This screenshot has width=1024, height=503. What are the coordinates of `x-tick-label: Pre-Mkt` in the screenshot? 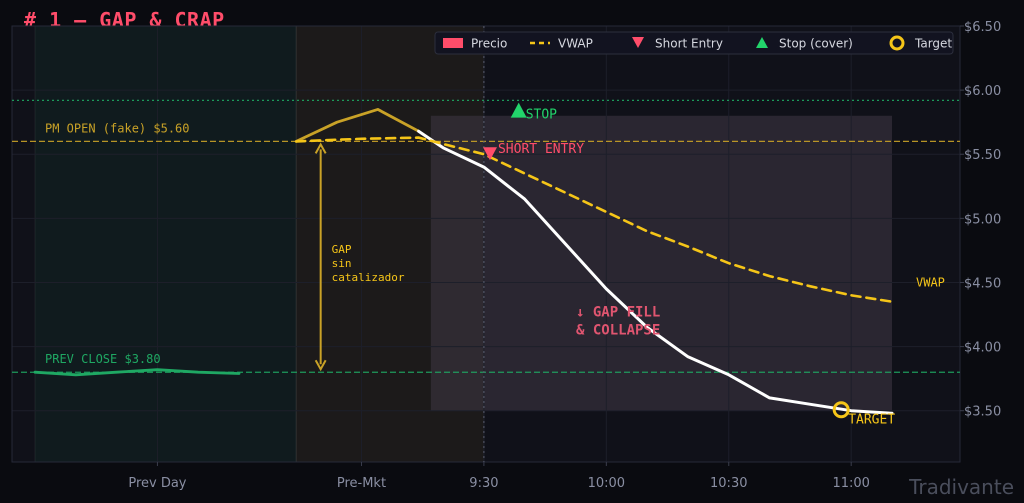 It's located at (361, 483).